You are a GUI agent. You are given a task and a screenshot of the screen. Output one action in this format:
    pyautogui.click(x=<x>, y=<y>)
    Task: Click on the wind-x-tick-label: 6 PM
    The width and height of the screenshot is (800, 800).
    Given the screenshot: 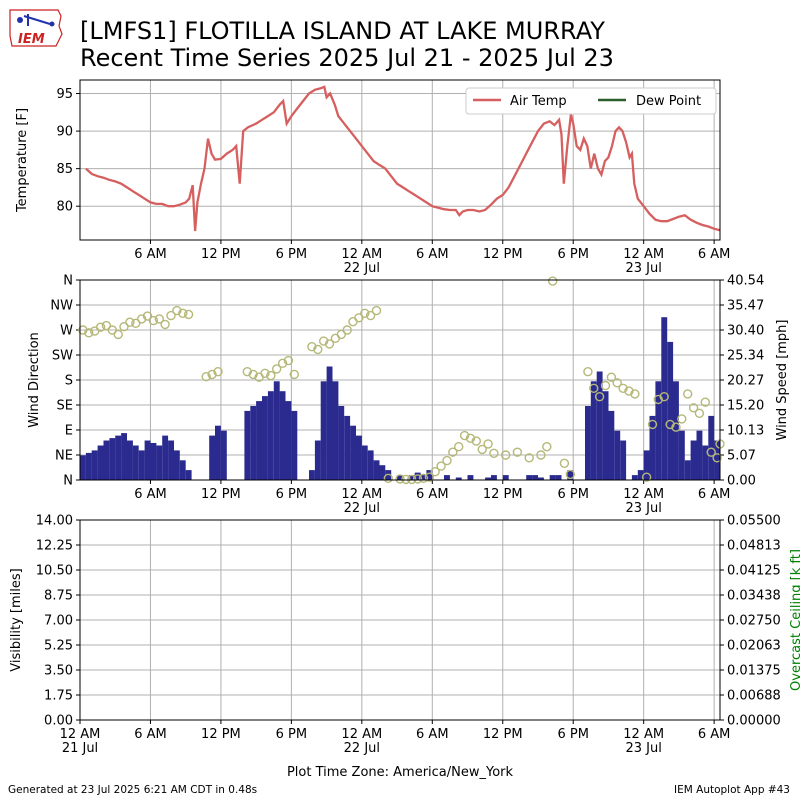 What is the action you would take?
    pyautogui.click(x=572, y=494)
    